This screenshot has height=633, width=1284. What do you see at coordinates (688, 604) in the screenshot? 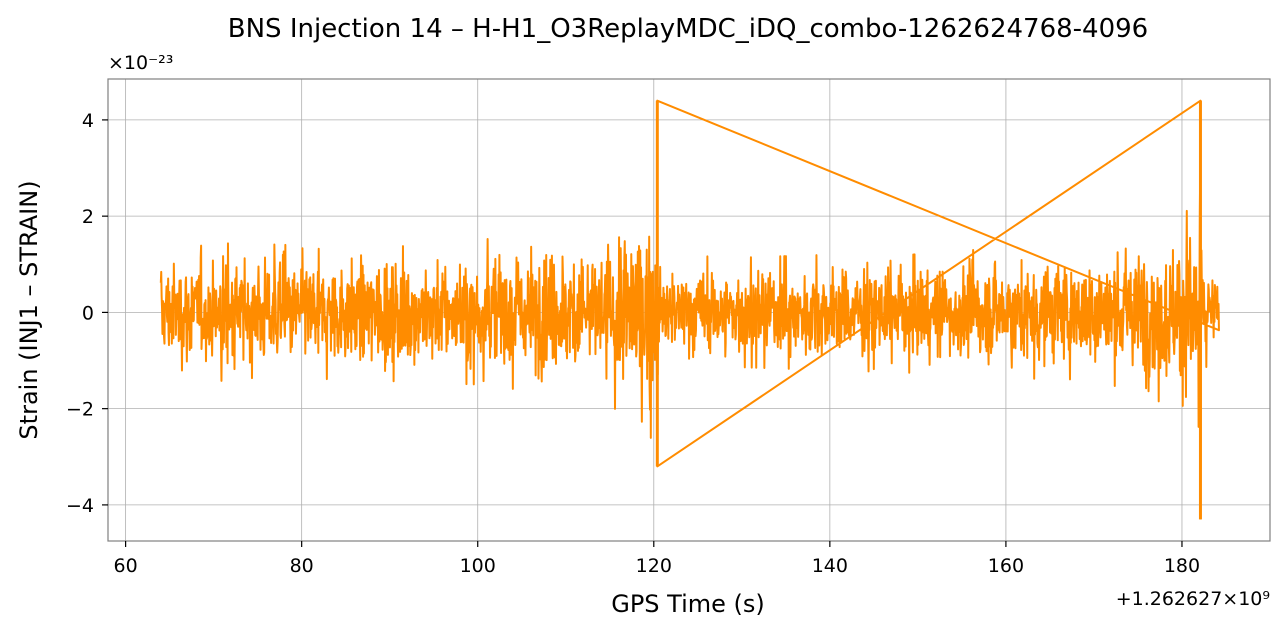
I see `x-axis-label: GPS Time (s)` at bounding box center [688, 604].